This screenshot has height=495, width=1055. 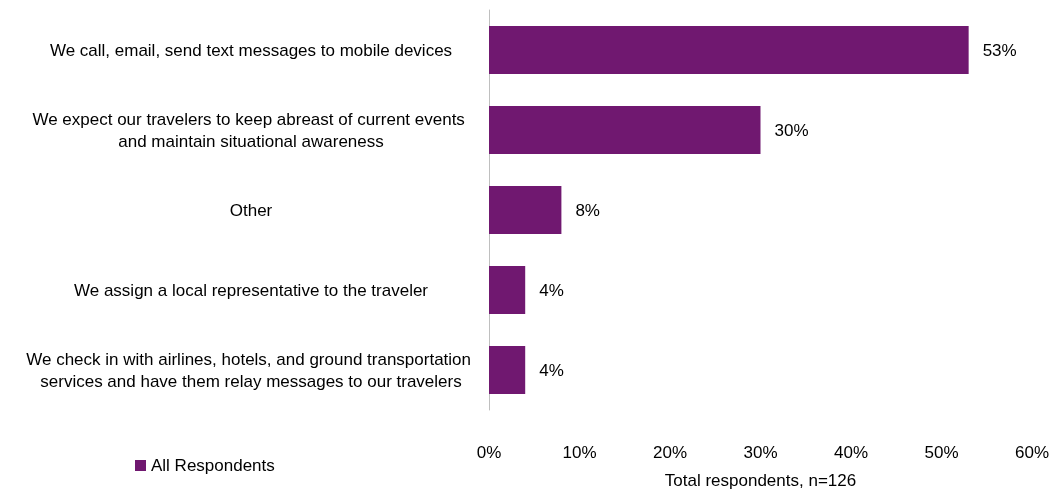 I want to click on y-tick-label: We assign a local representative to the traveler, so click(x=251, y=290).